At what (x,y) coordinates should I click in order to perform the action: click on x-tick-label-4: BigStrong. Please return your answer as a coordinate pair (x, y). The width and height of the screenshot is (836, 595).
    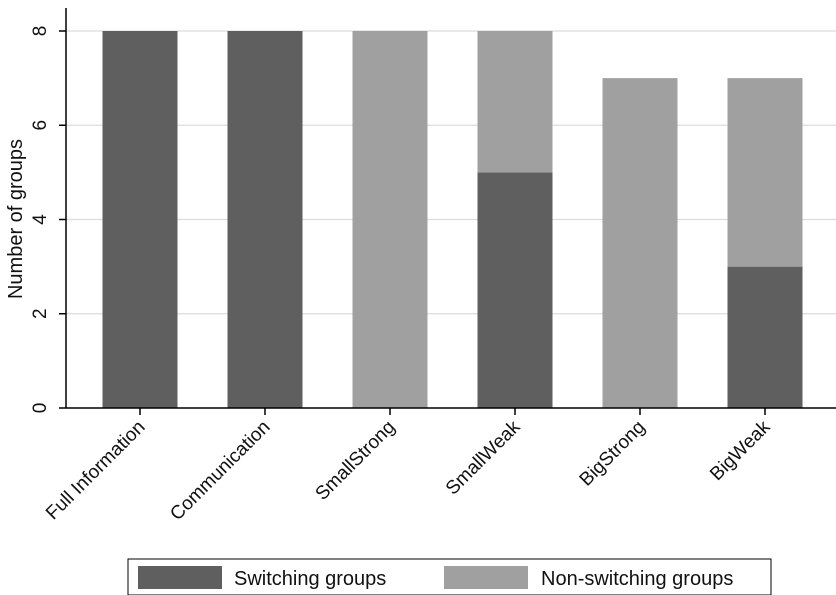
    Looking at the image, I should click on (613, 454).